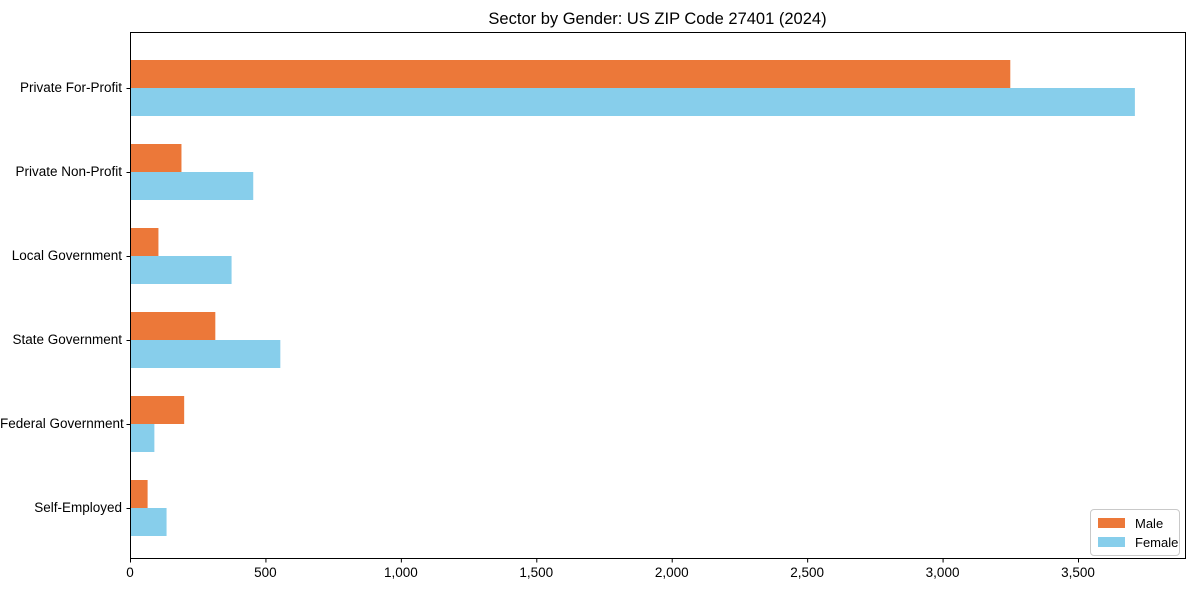 This screenshot has width=1200, height=600. Describe the element at coordinates (942, 572) in the screenshot. I see `x-tick-label: 3,000` at that location.